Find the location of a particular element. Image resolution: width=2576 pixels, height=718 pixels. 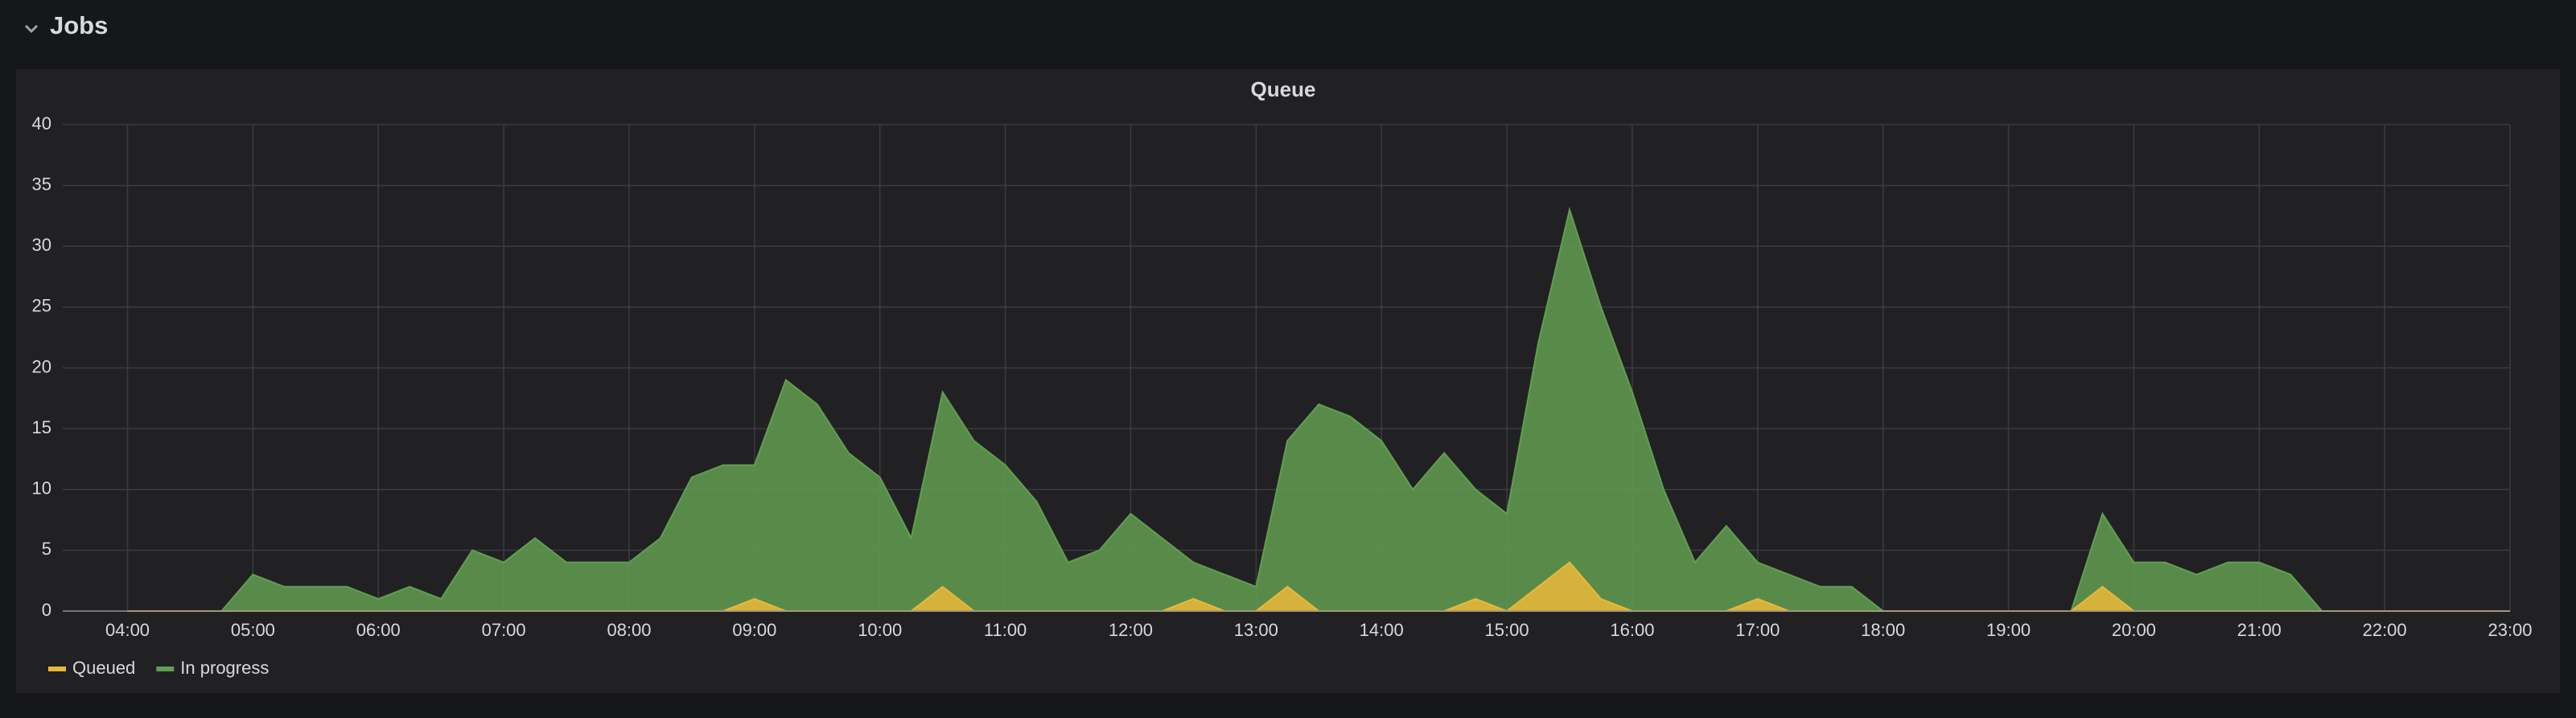

x-tick-label: 05:00 is located at coordinates (253, 630).